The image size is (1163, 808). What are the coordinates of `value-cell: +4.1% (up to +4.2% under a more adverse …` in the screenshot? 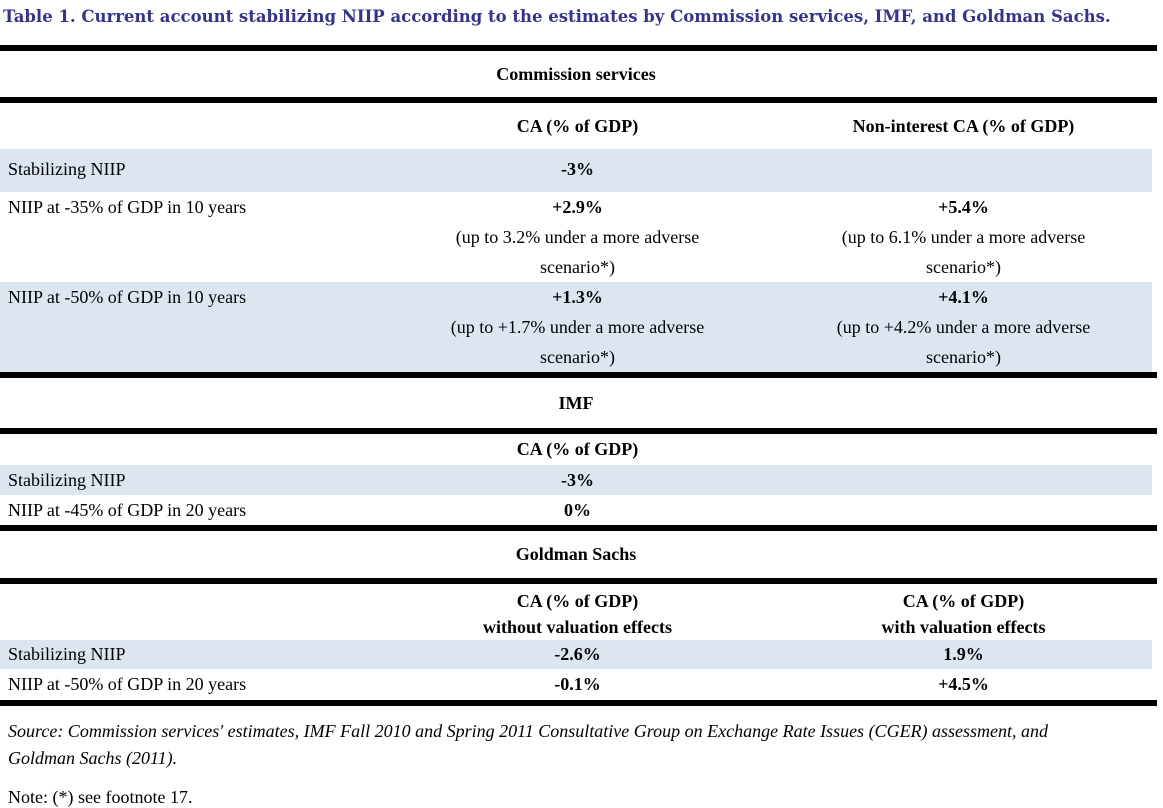 It's located at (963, 327).